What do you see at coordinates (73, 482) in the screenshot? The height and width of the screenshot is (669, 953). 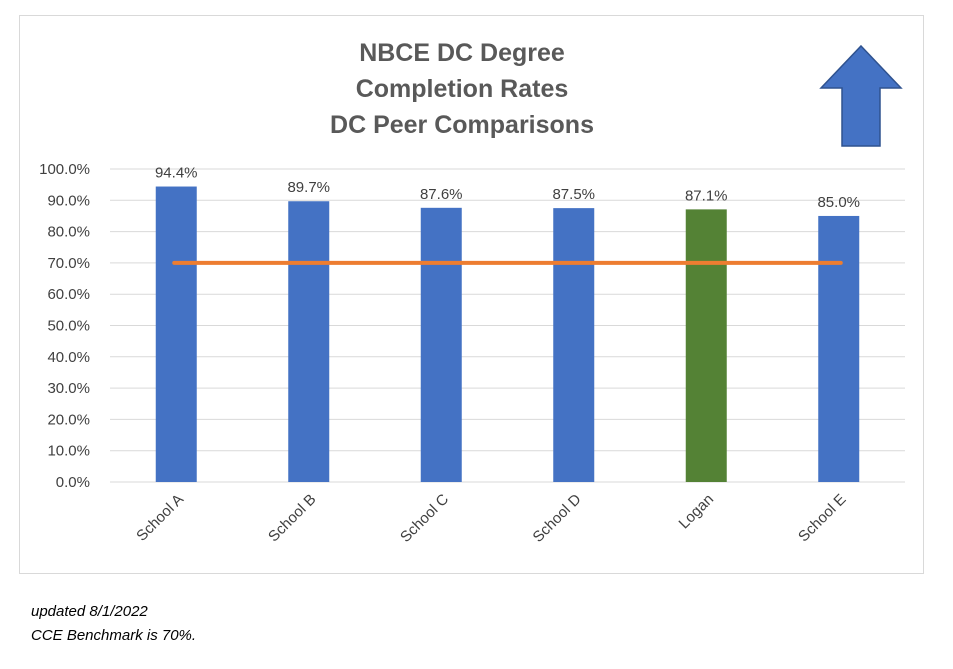 I see `y-tick-label: 0.0%` at bounding box center [73, 482].